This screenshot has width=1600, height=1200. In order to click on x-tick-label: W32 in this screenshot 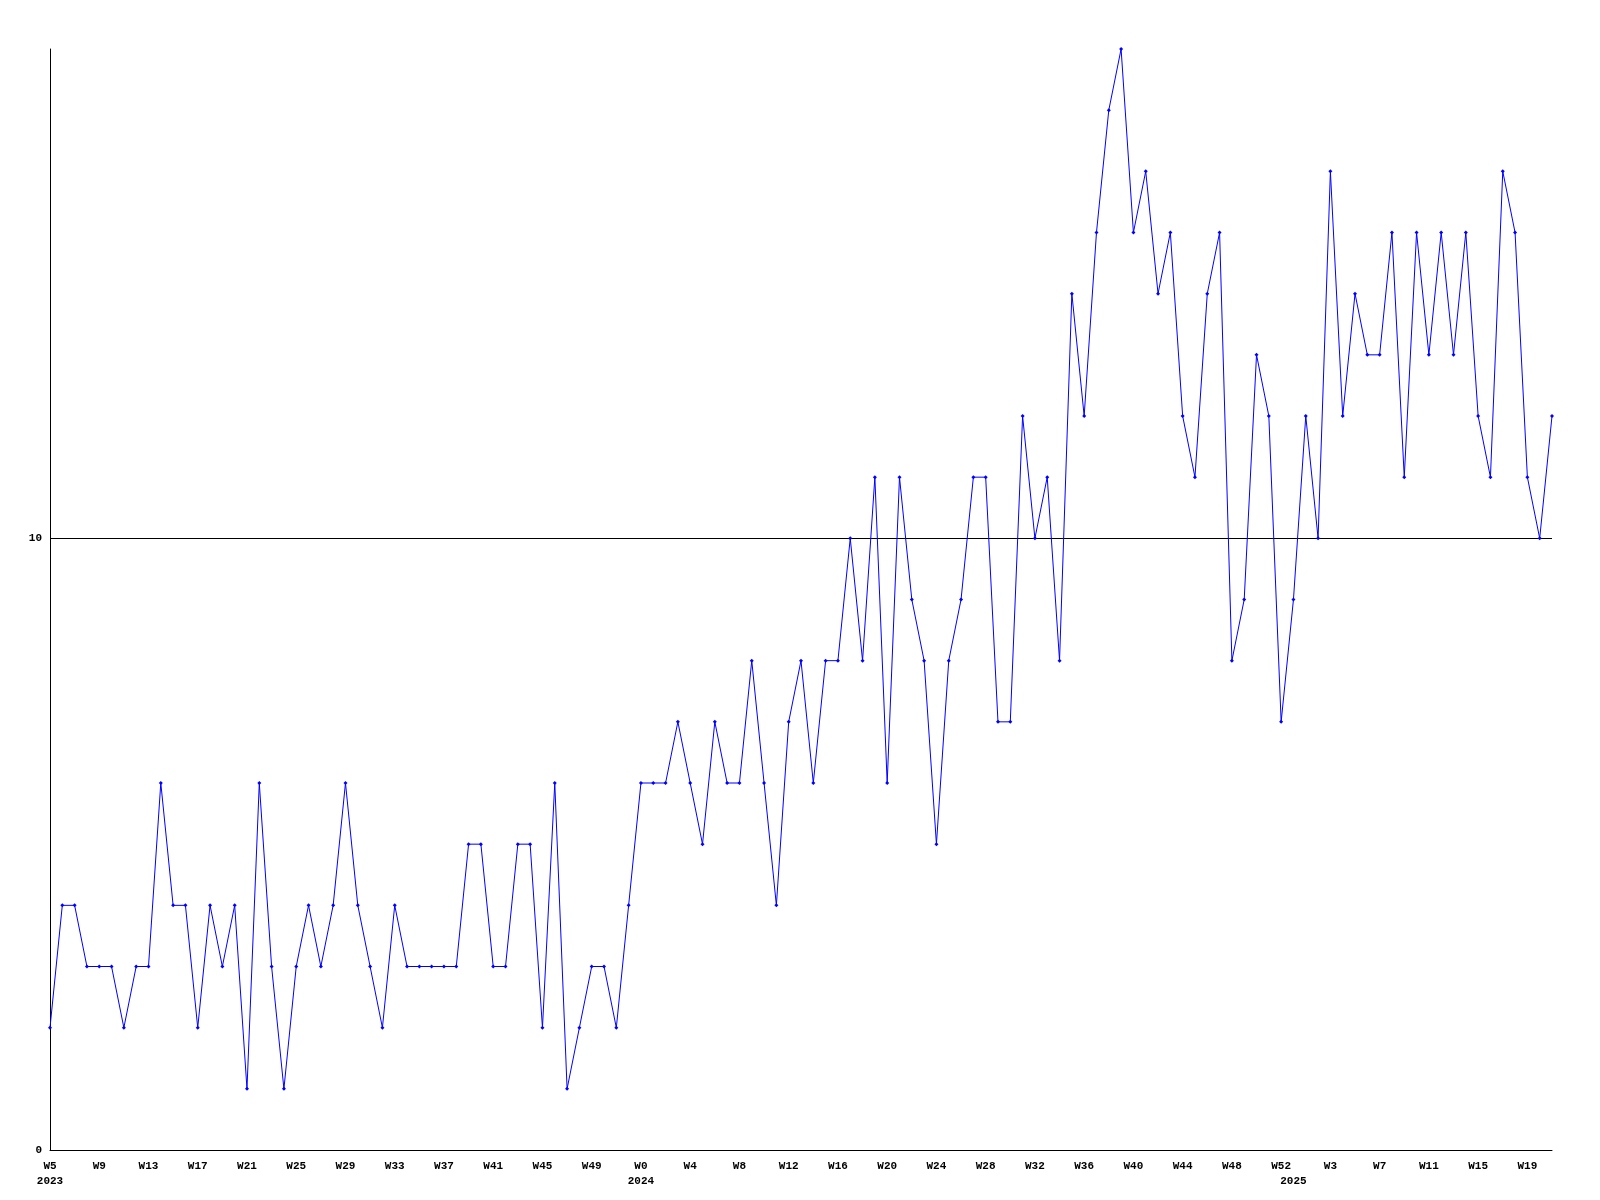, I will do `click(1035, 1165)`.